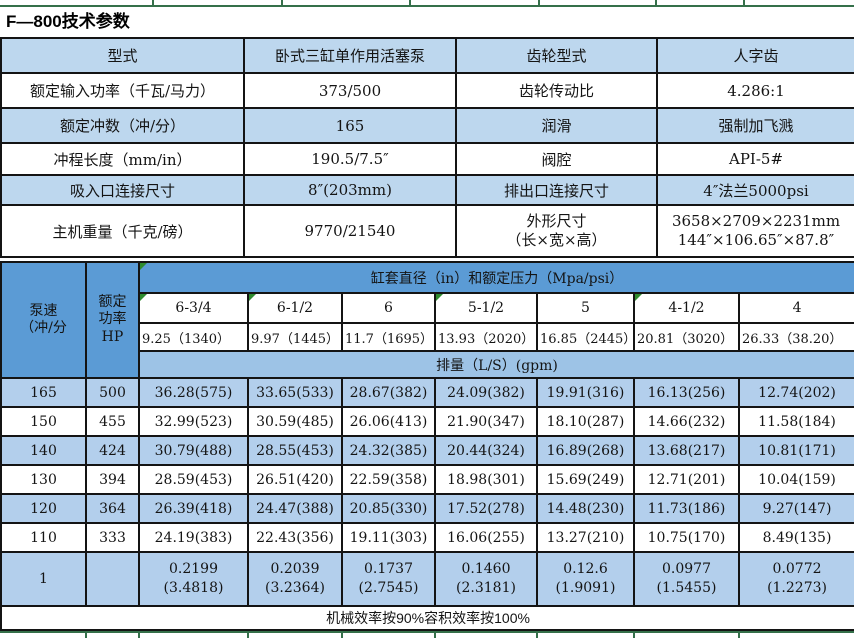 This screenshot has width=854, height=639. I want to click on displacement-value: 8.49(135), so click(795, 537).